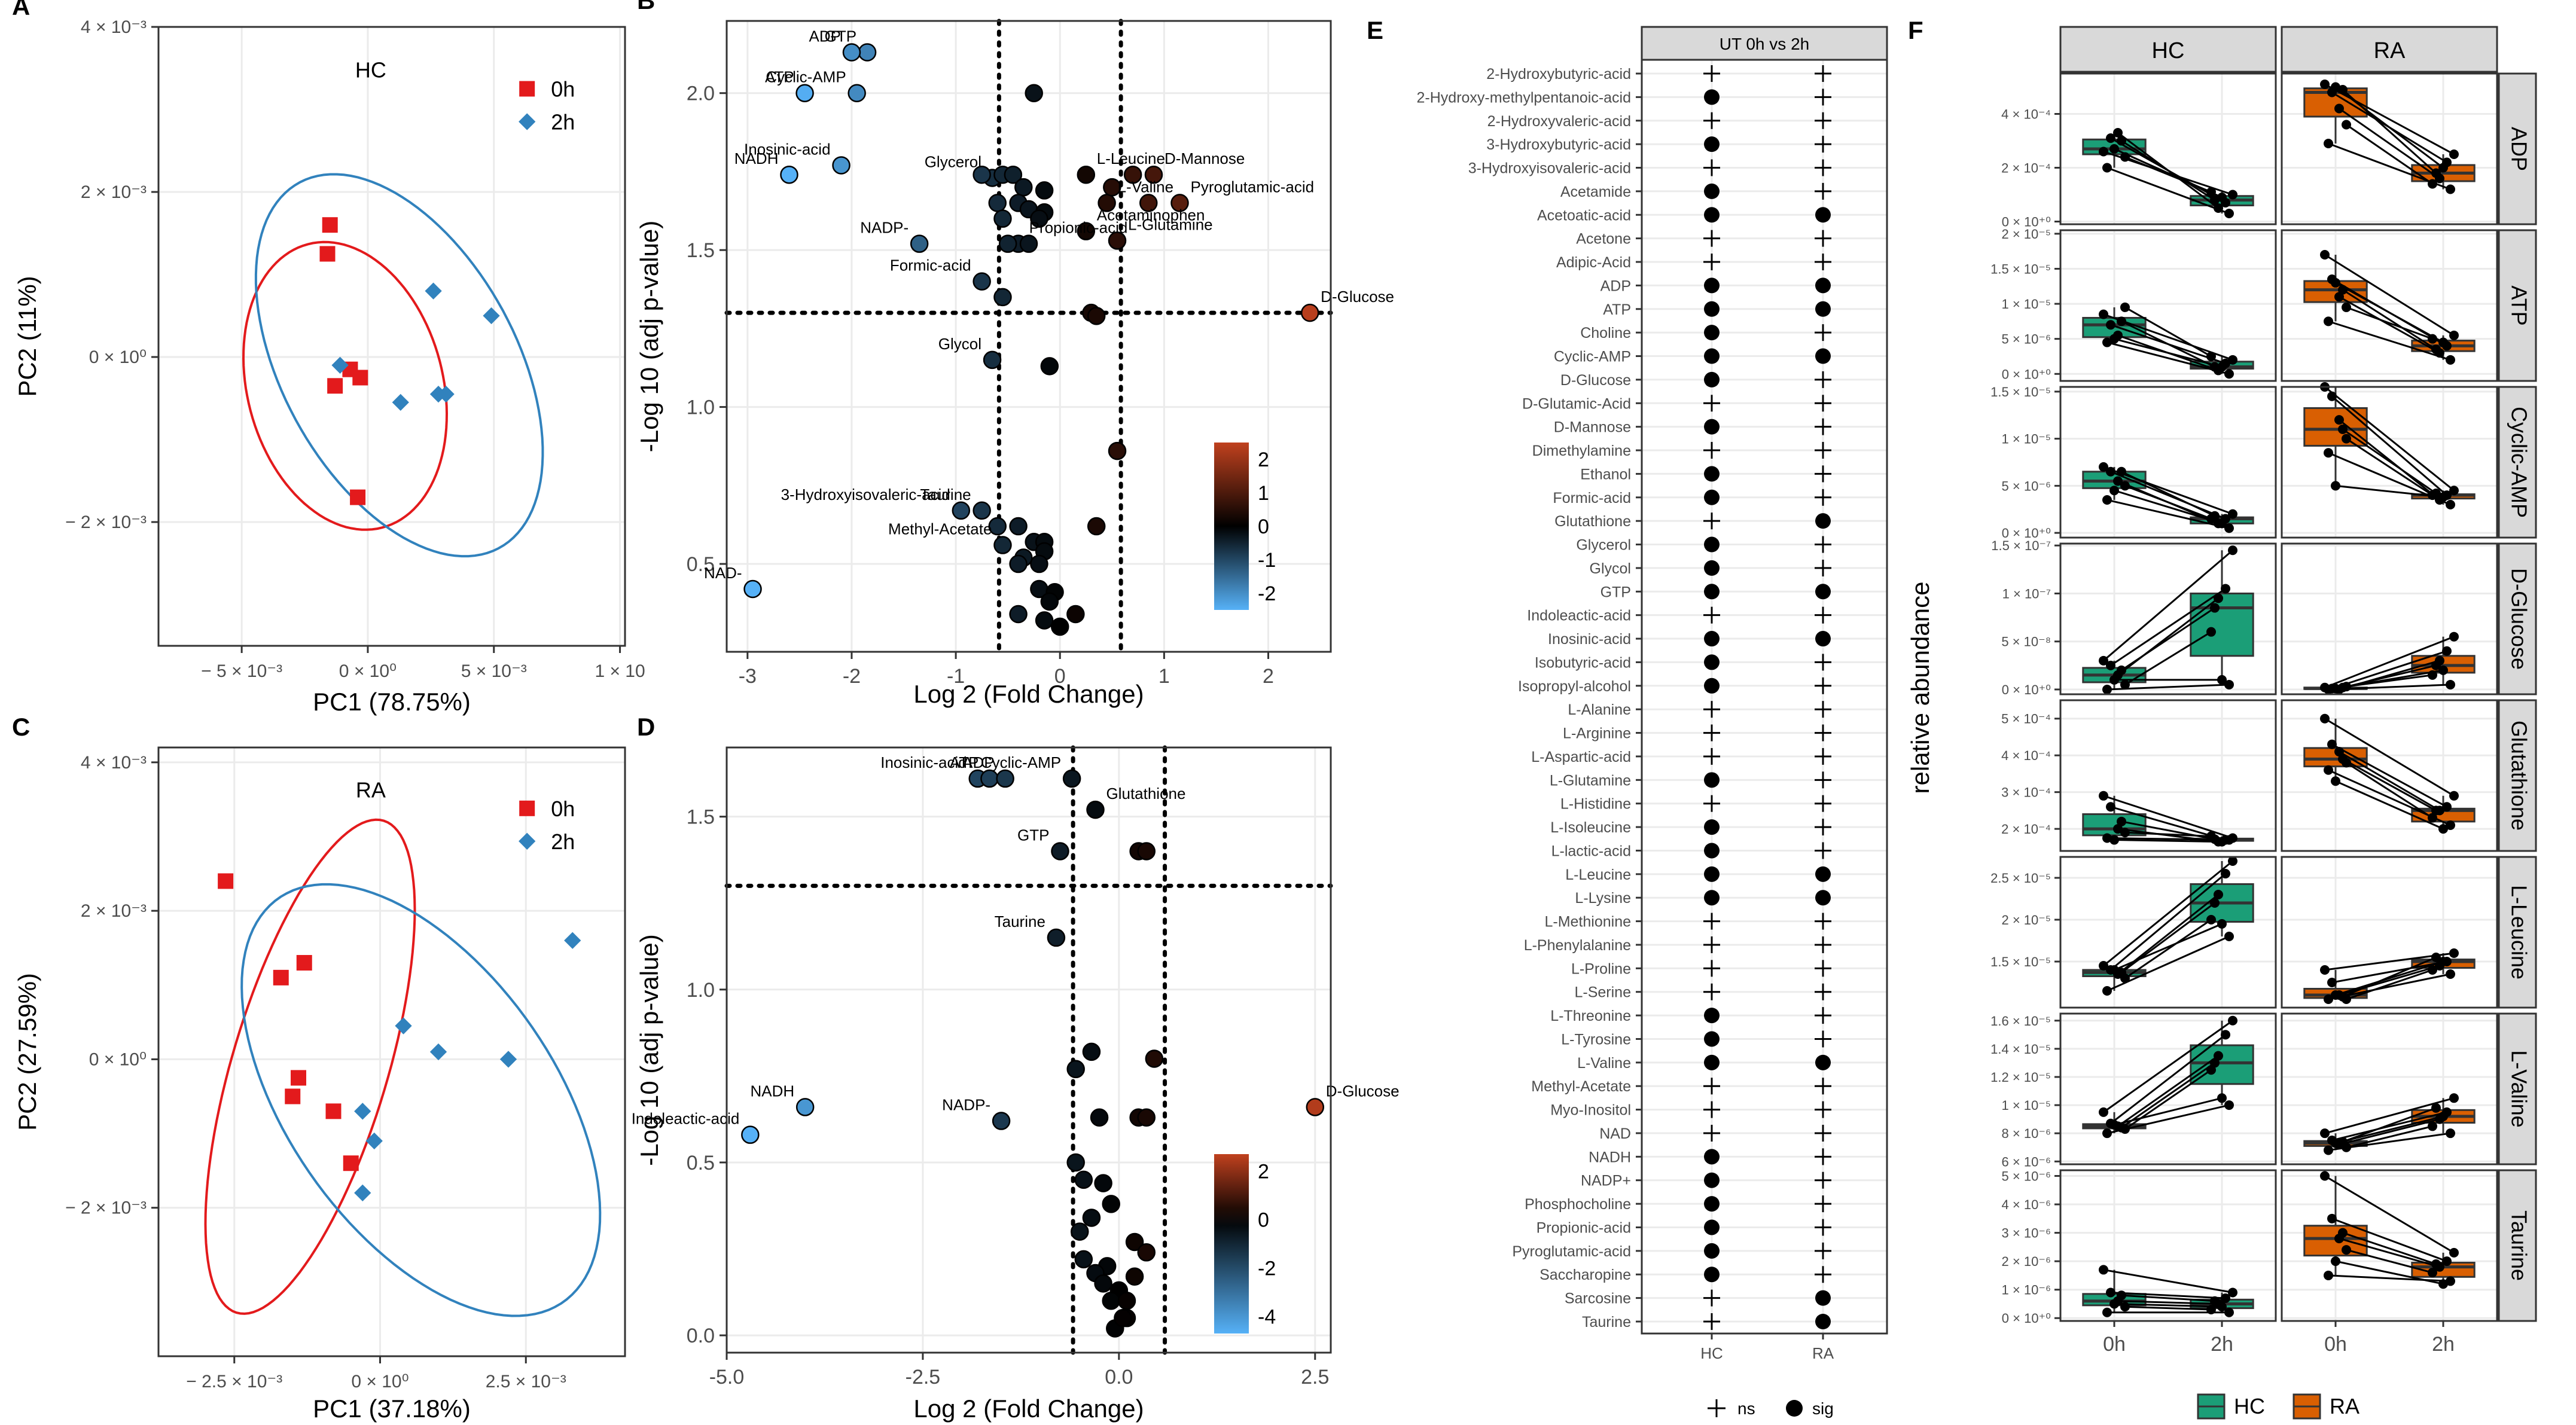 Image resolution: width=2576 pixels, height=1425 pixels. Describe the element at coordinates (1164, 676) in the screenshot. I see `x-tick-label: 1` at that location.